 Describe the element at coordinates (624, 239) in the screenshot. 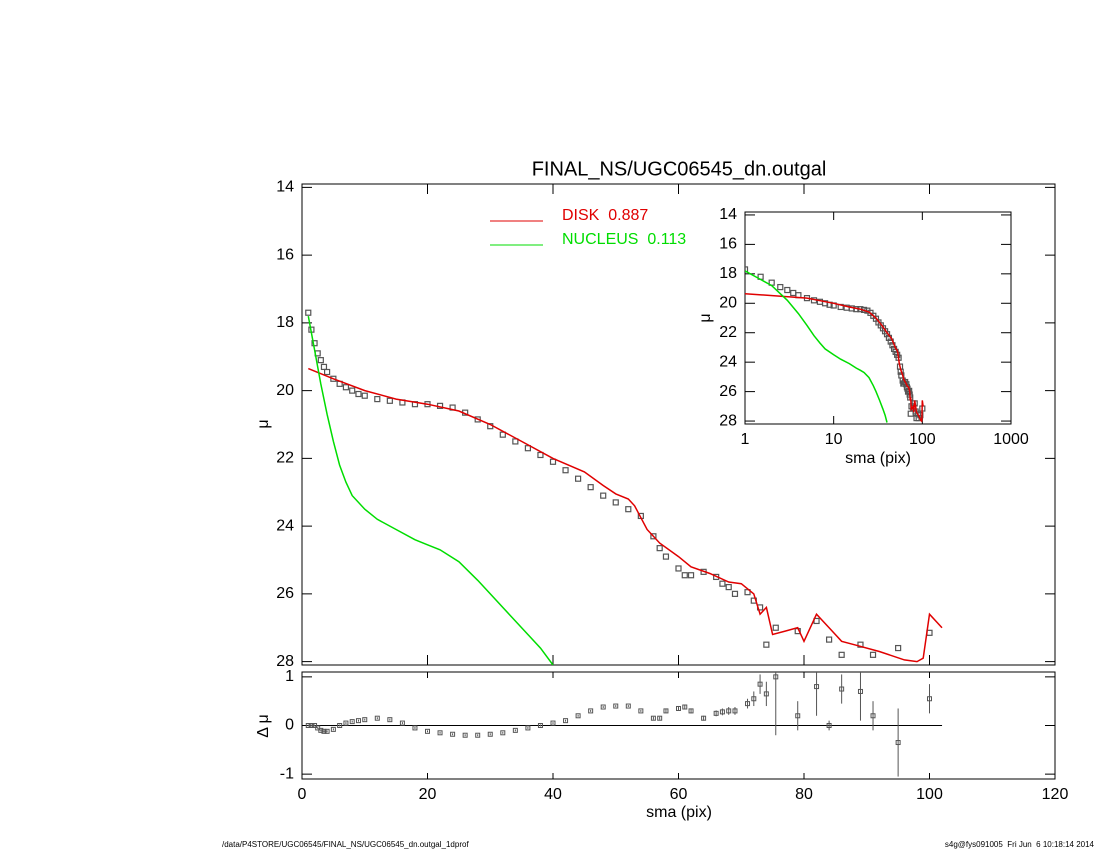

I see `legend-label: NUCLEUS 0.113` at that location.